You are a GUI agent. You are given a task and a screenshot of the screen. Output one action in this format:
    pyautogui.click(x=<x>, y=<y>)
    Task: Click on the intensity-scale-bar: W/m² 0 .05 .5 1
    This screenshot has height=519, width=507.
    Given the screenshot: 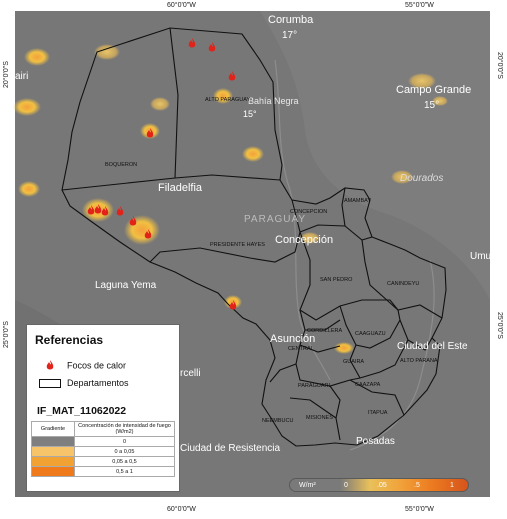 What is the action you would take?
    pyautogui.click(x=379, y=485)
    